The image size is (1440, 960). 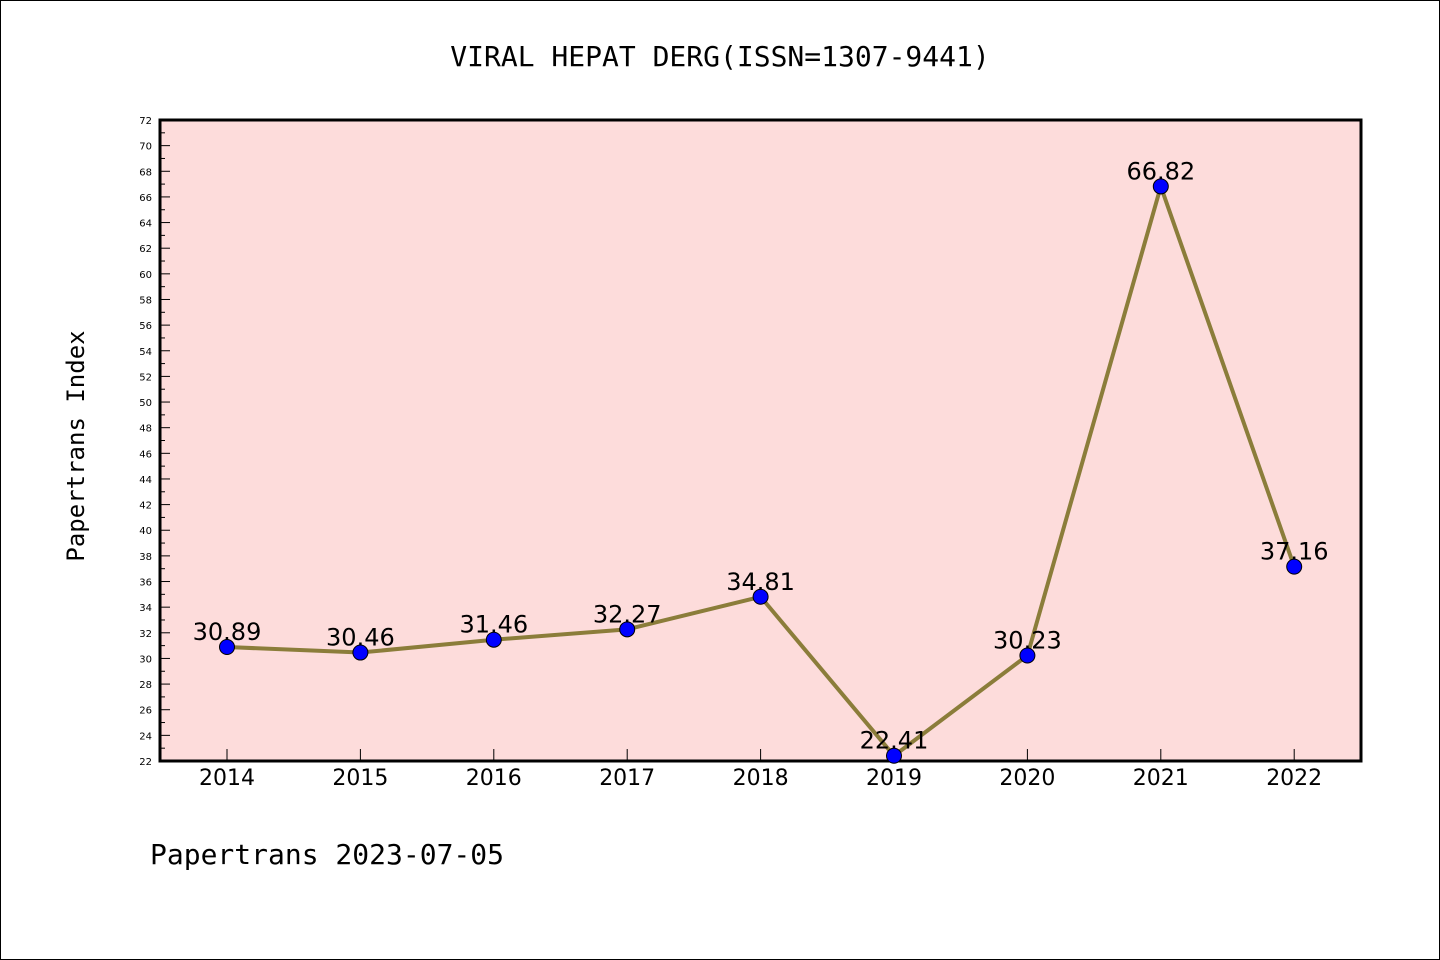 I want to click on x-tick-label: 2014, so click(x=227, y=778).